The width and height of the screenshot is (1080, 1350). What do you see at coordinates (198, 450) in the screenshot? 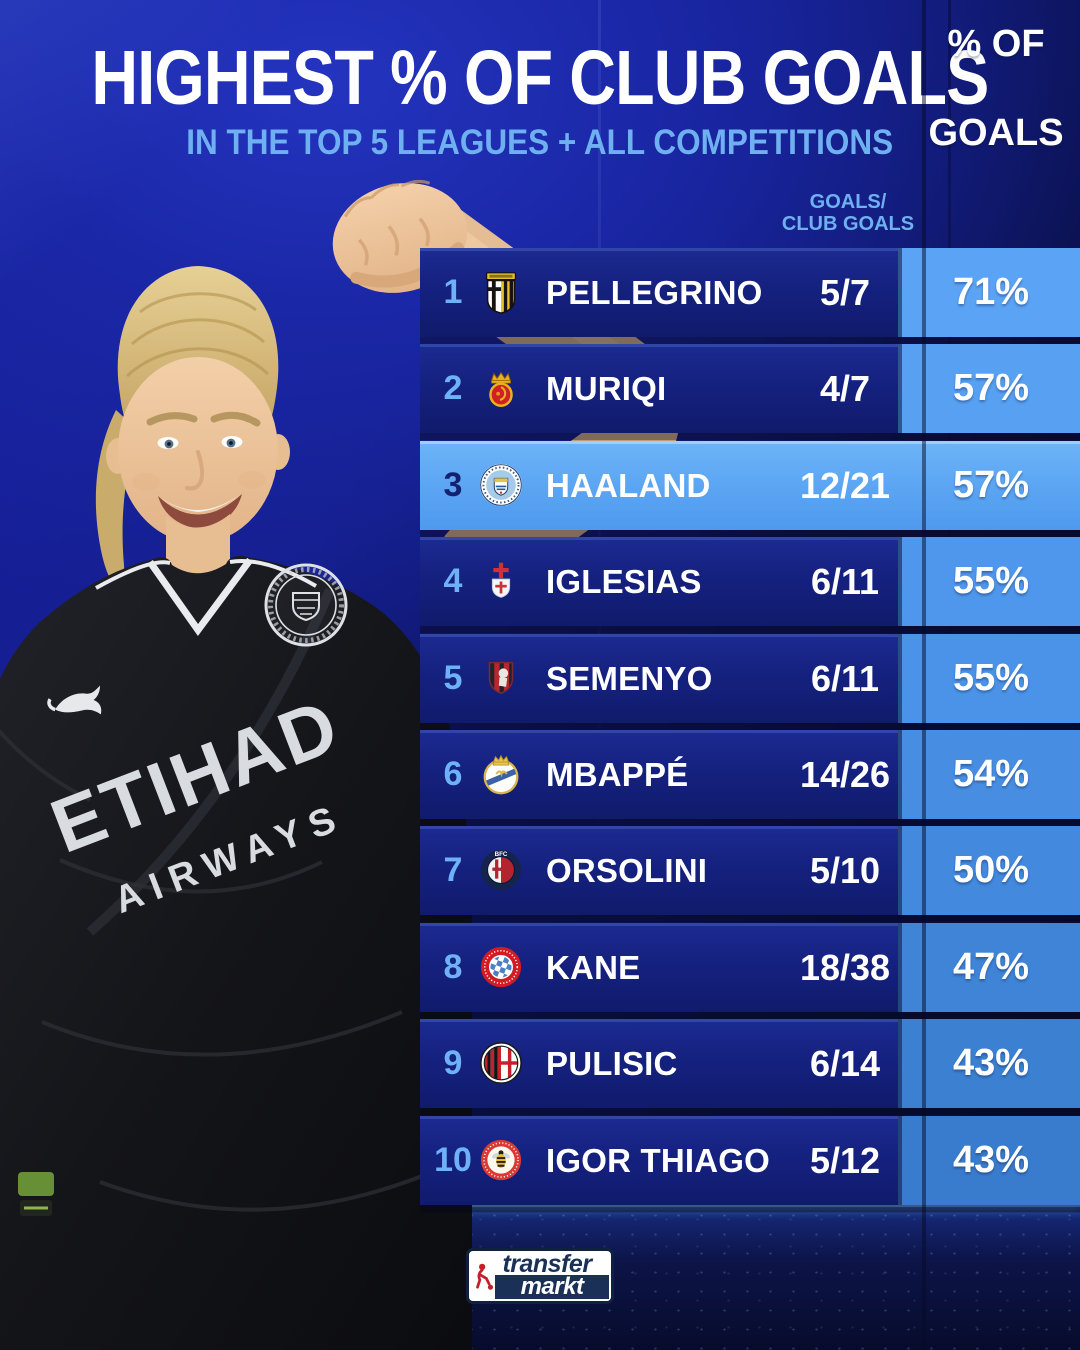
I see `player-face` at bounding box center [198, 450].